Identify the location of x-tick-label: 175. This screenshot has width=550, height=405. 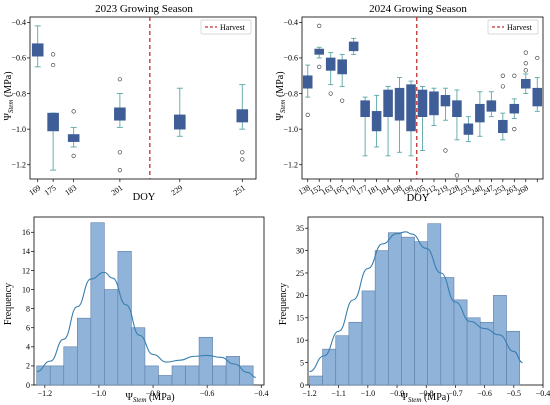
(50, 190).